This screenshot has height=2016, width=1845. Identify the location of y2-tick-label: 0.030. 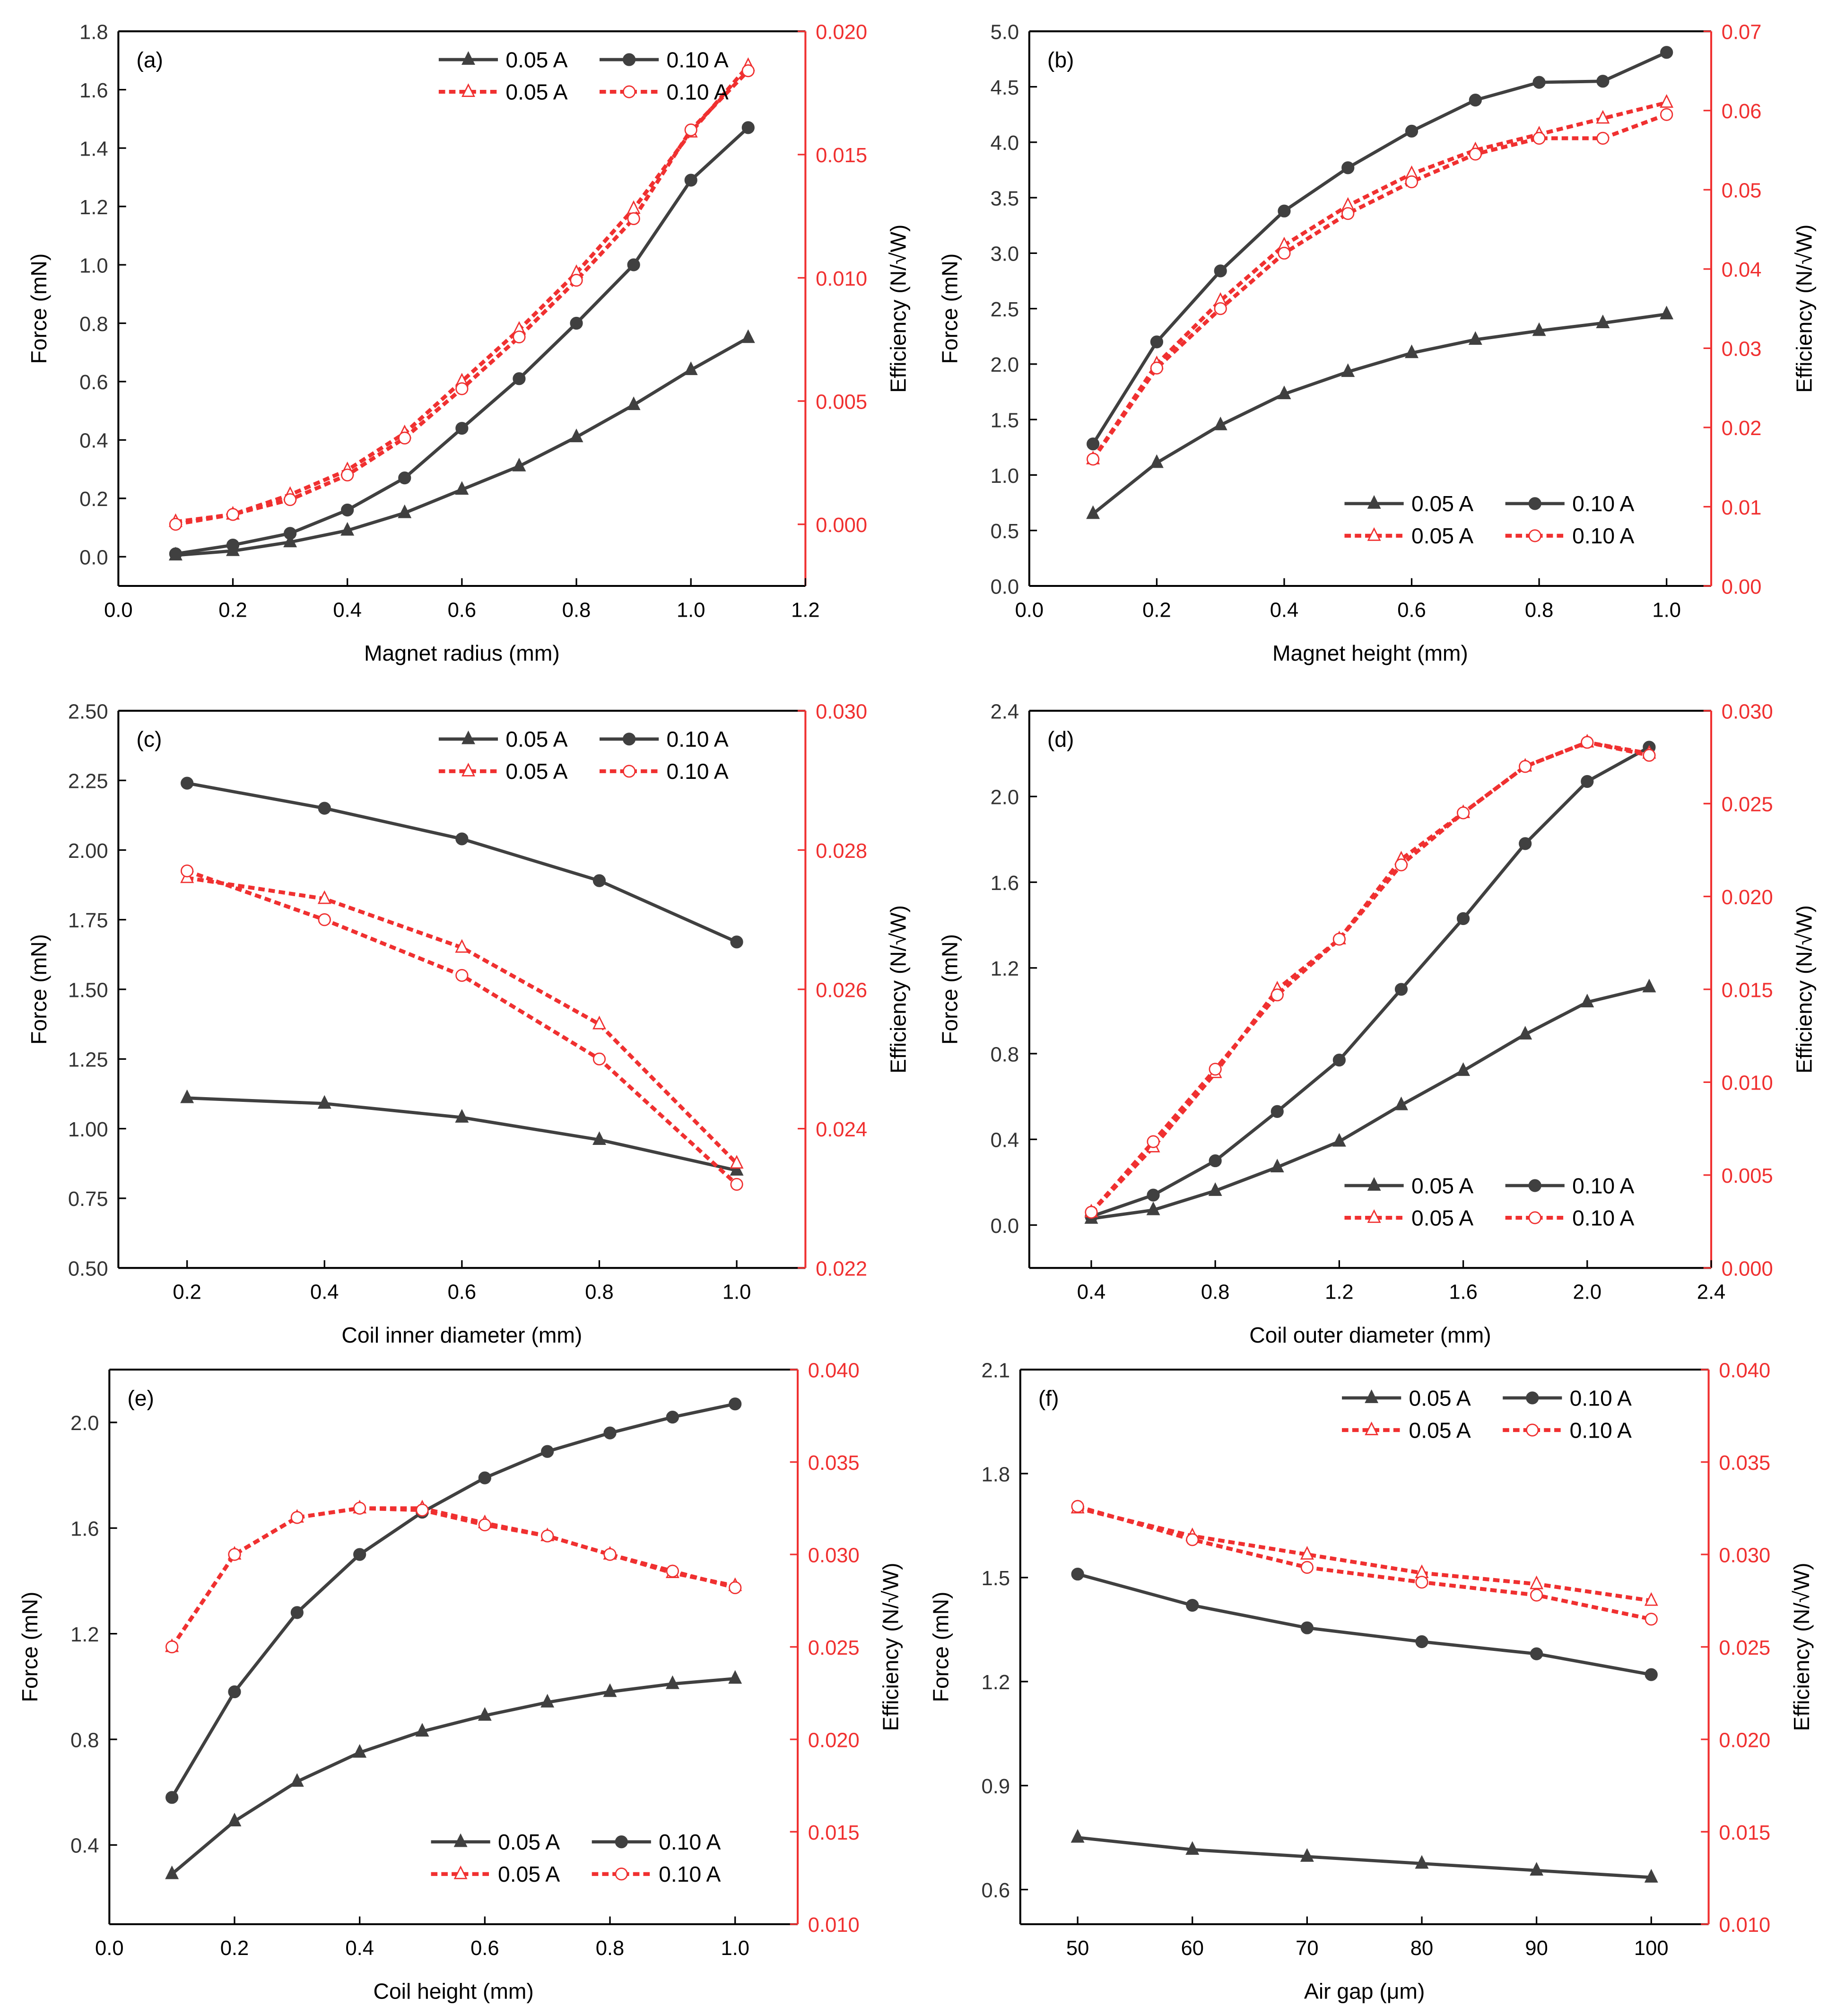
(1748, 711).